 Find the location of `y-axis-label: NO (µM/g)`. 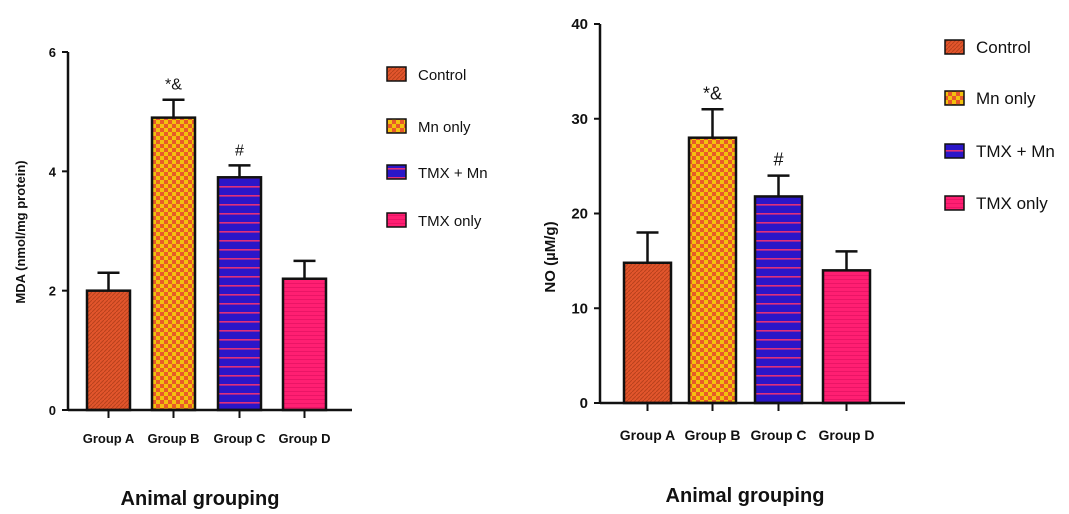

y-axis-label: NO (µM/g) is located at coordinates (550, 256).